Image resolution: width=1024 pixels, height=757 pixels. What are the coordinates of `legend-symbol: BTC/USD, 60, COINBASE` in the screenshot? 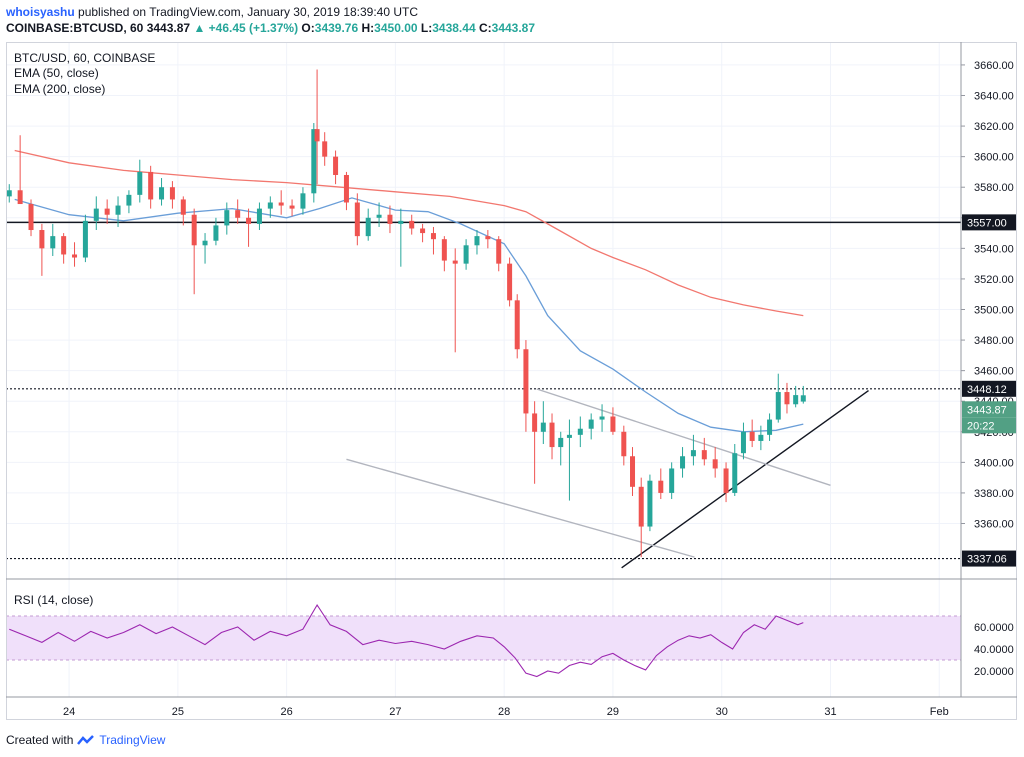 It's located at (84, 58).